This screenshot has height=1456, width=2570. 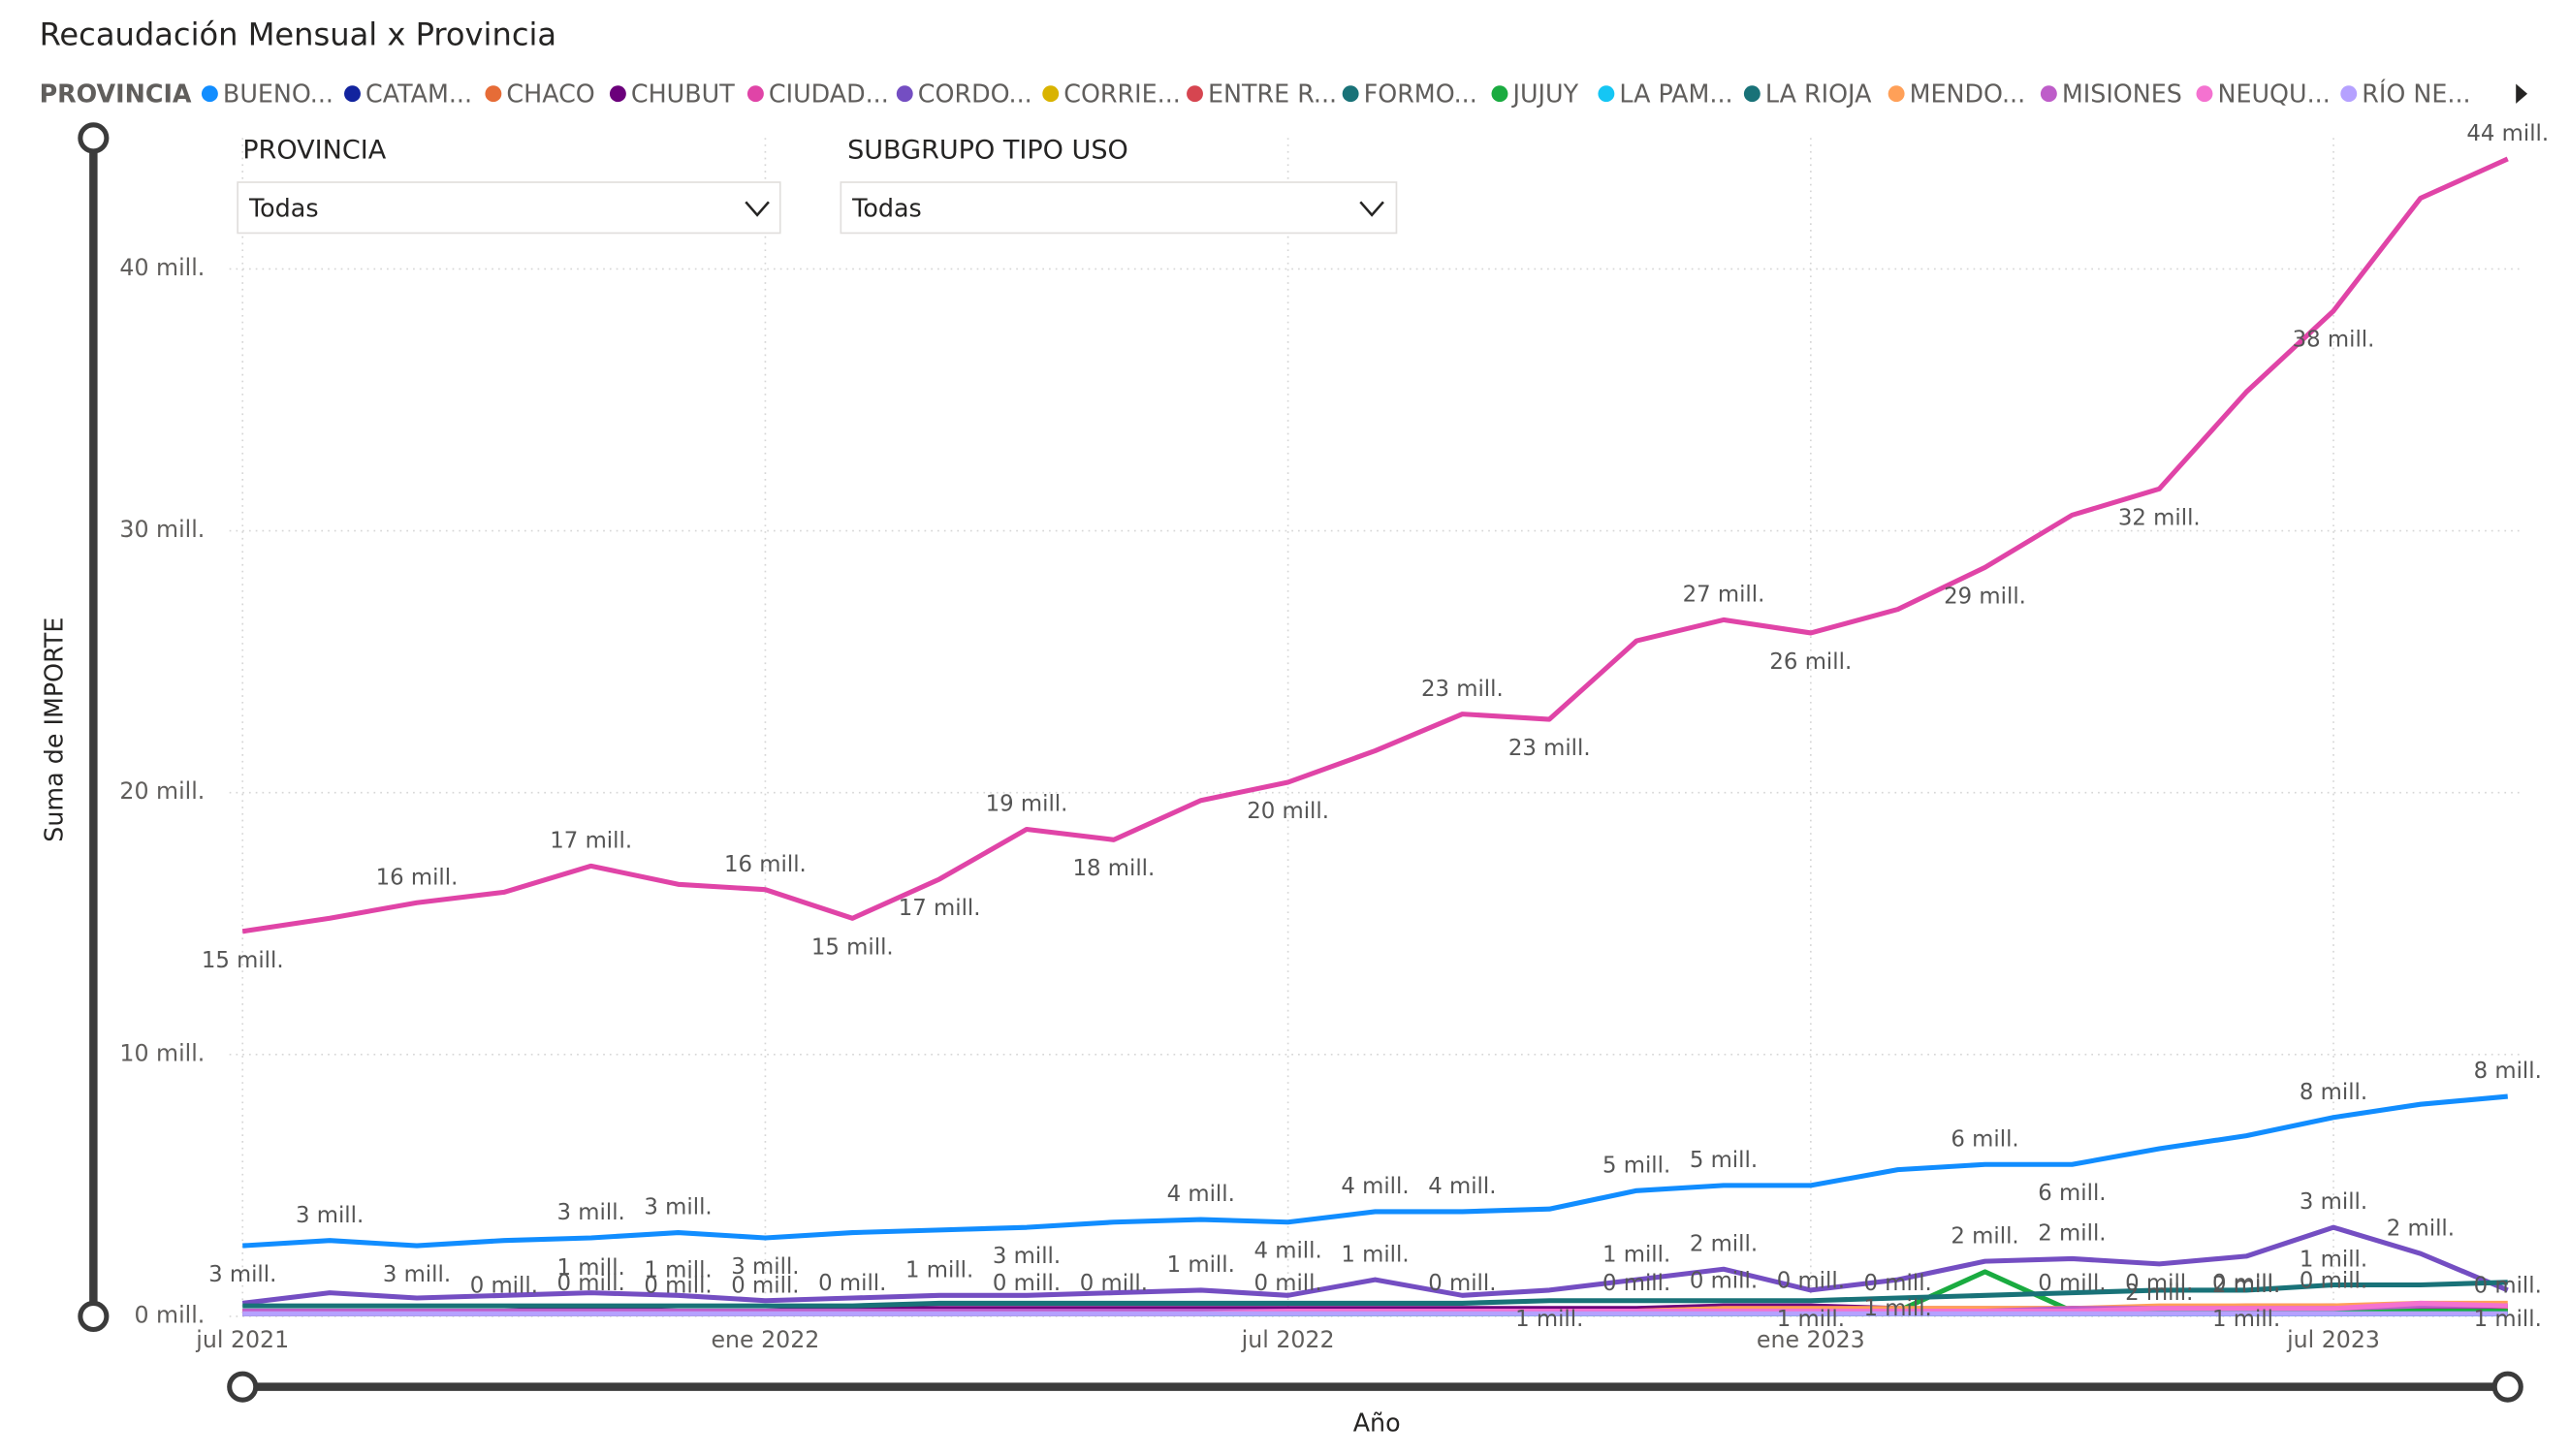 What do you see at coordinates (242, 1339) in the screenshot?
I see `x-tick-label: jul 2021` at bounding box center [242, 1339].